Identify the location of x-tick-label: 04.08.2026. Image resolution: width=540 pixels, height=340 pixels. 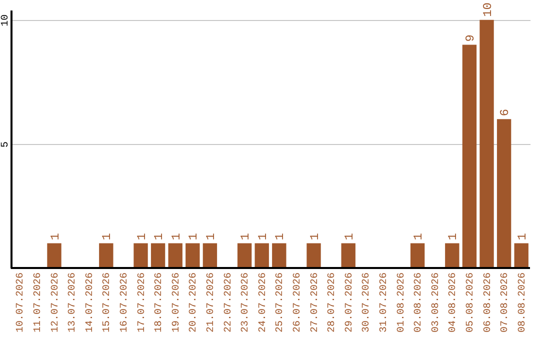
(454, 302).